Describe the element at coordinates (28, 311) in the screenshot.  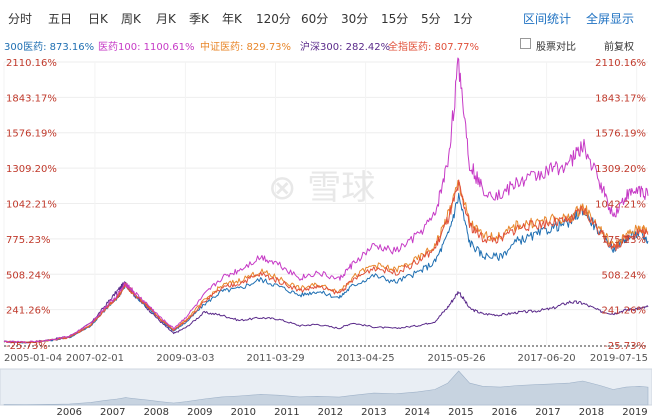
I see `y-tick-label-left: 241.26%` at that location.